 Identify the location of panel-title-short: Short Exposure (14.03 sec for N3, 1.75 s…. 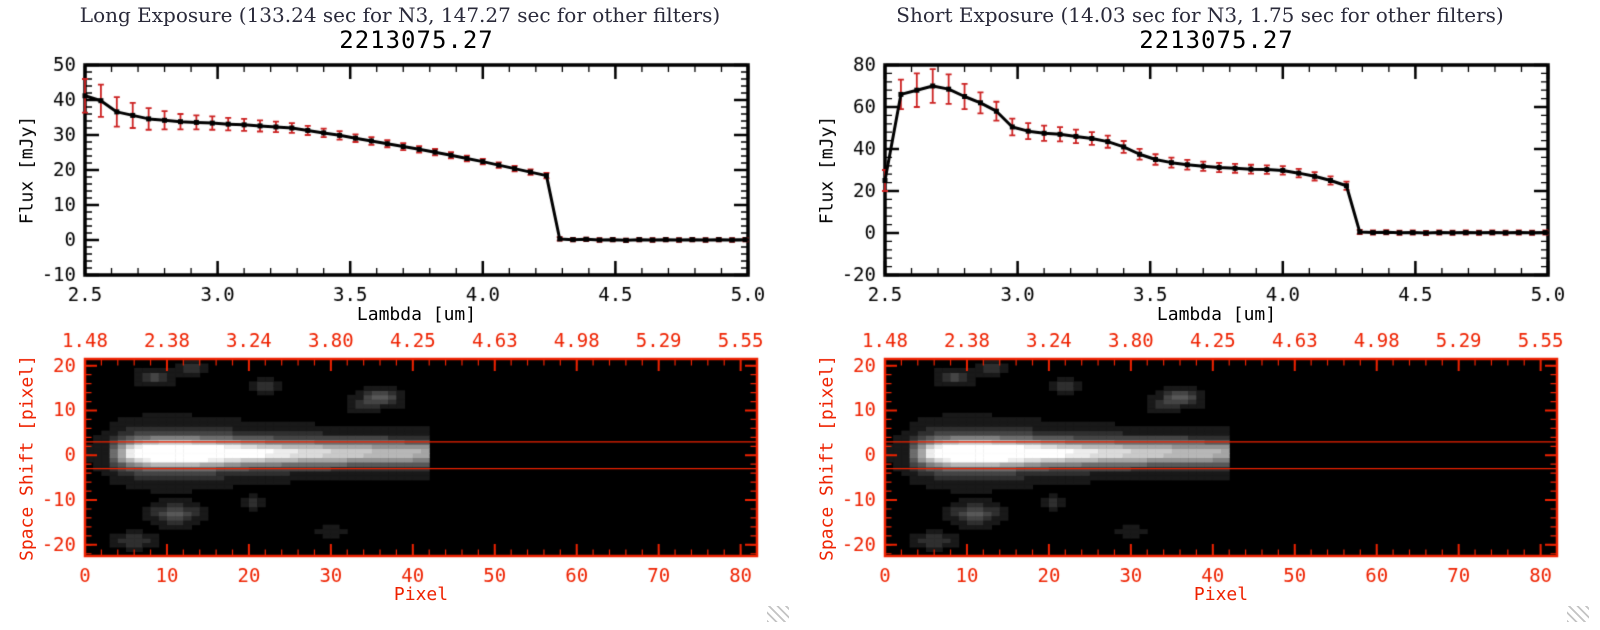
(1200, 15).